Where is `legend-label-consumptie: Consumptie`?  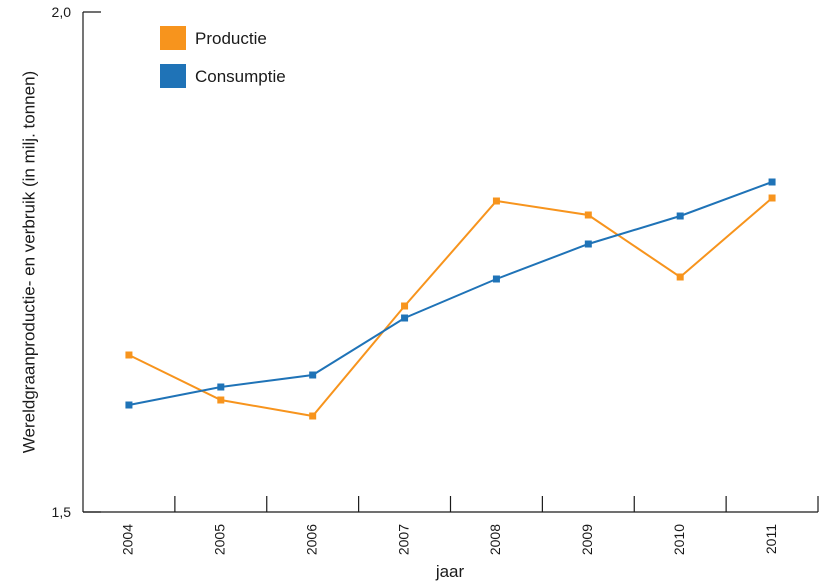
legend-label-consumptie: Consumptie is located at coordinates (240, 76).